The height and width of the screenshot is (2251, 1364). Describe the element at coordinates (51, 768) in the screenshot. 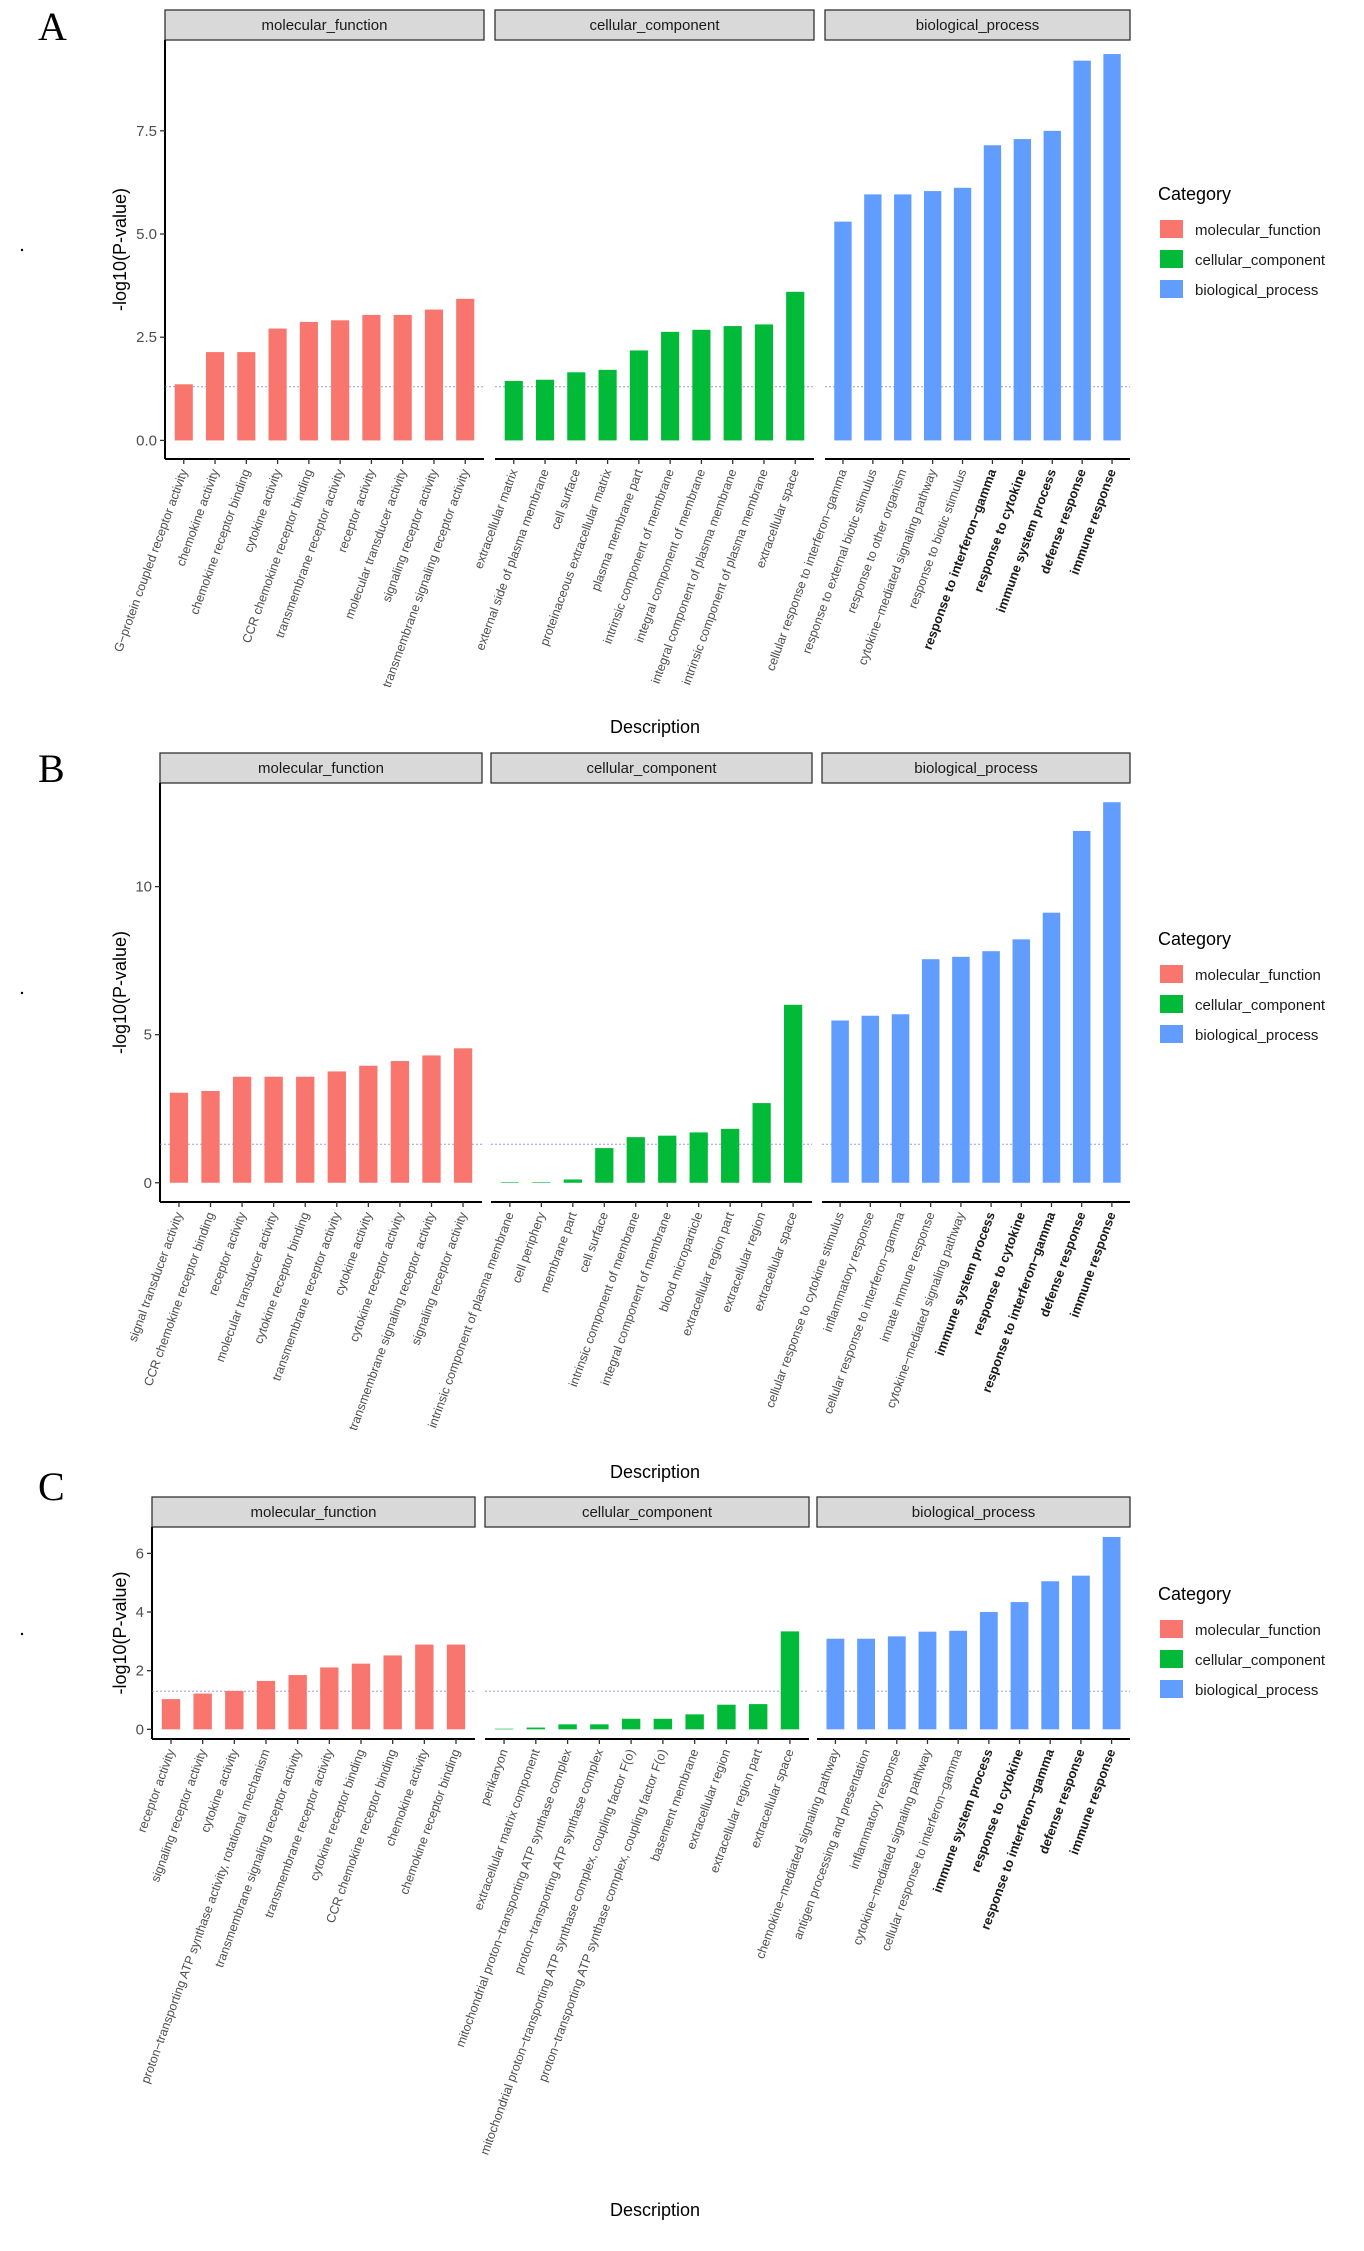

I see `panel-letter: B` at that location.